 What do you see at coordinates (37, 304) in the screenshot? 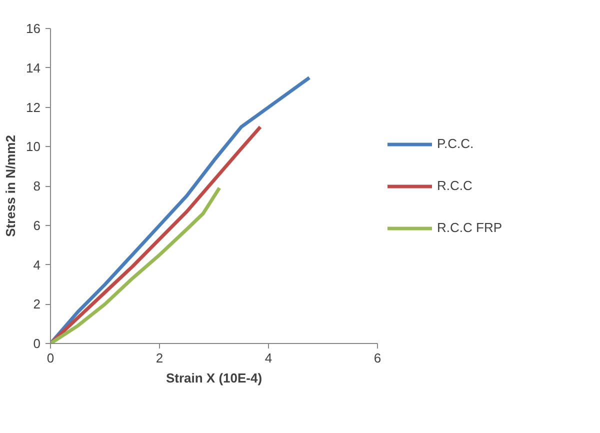
I see `y-tick-label: 2` at bounding box center [37, 304].